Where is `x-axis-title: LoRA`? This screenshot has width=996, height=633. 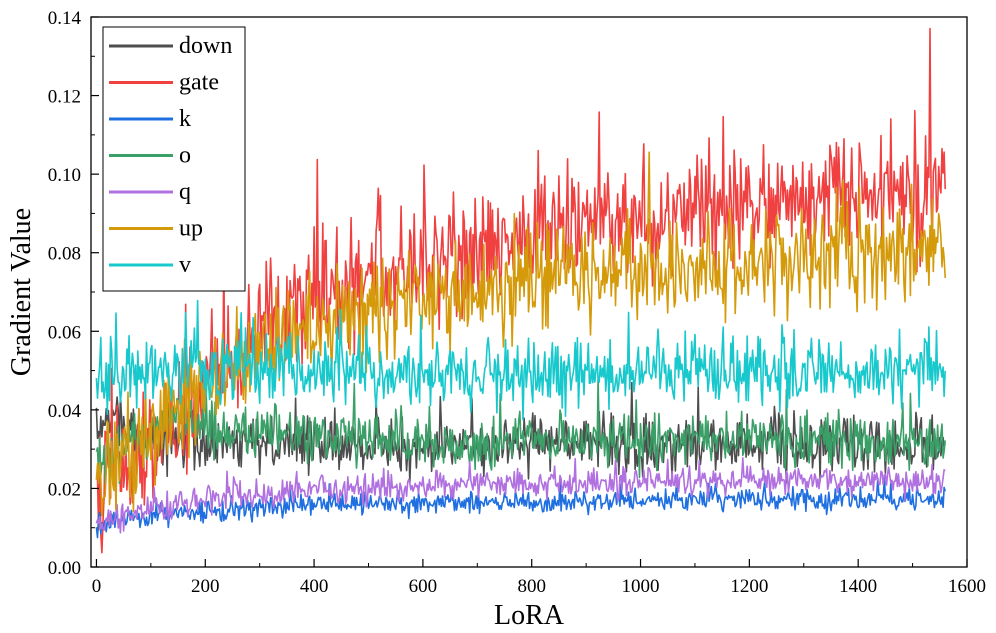 x-axis-title: LoRA is located at coordinates (529, 615).